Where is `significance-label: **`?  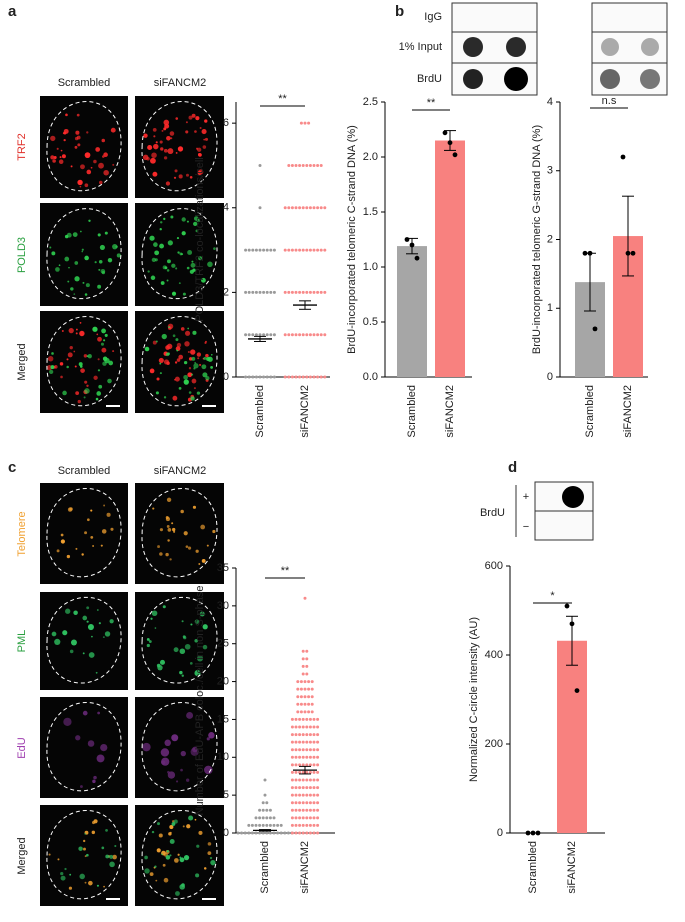 significance-label: ** is located at coordinates (285, 571).